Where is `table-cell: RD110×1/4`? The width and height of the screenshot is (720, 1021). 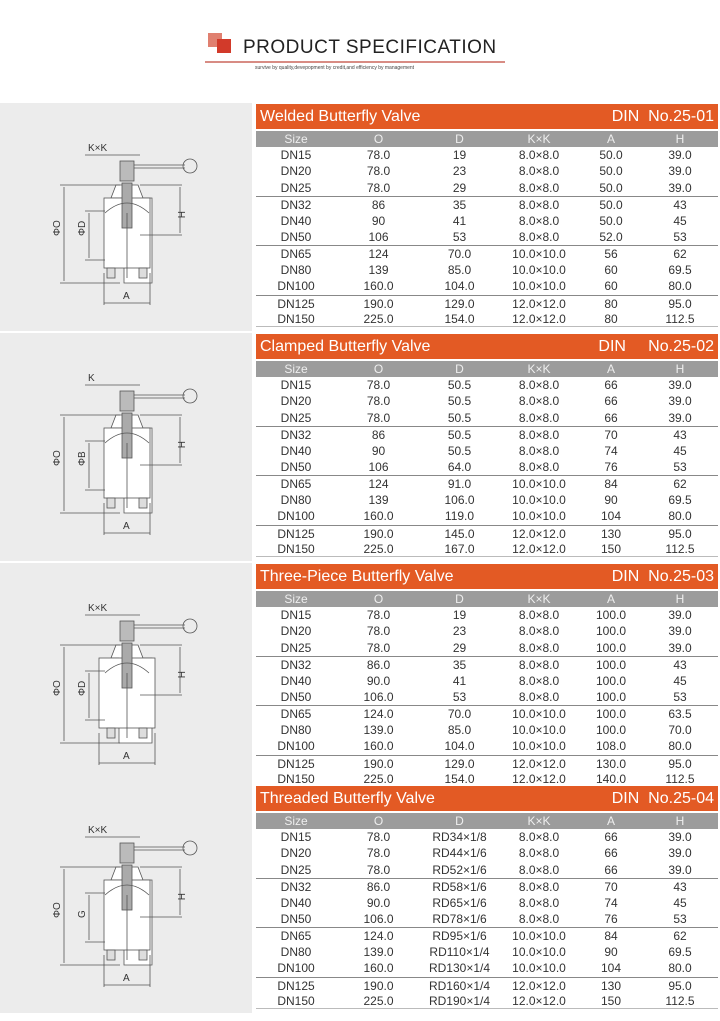 table-cell: RD110×1/4 is located at coordinates (459, 951).